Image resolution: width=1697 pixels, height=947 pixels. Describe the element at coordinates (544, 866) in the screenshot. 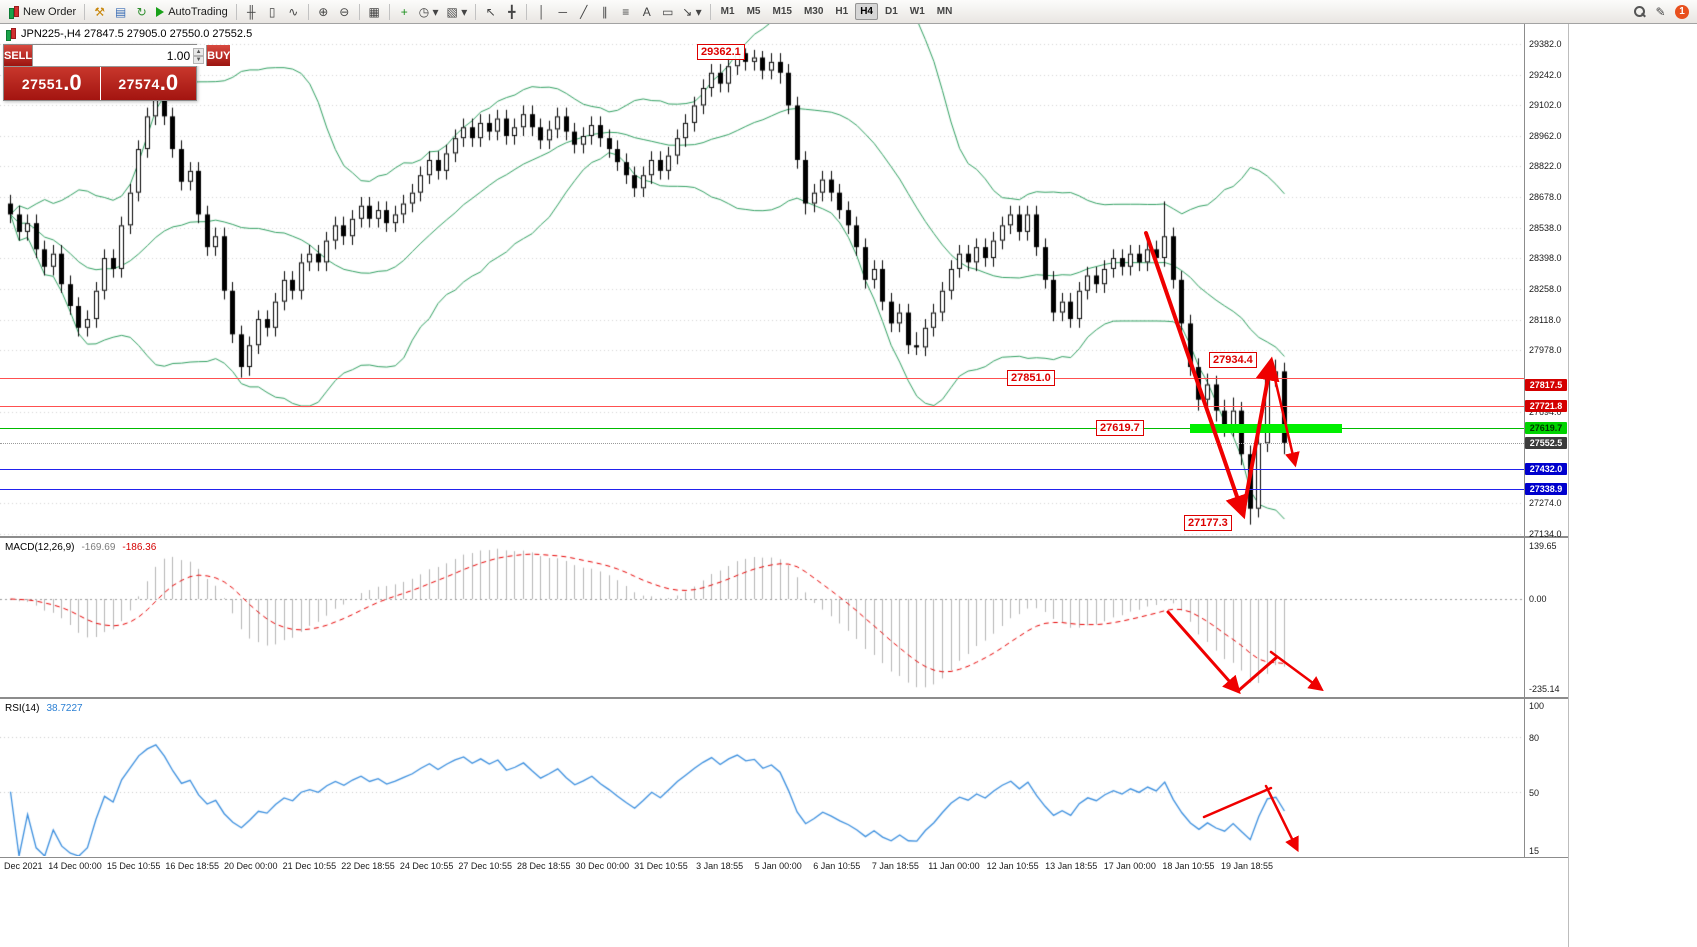

I see `time-axis-label: 28 Dec 18:55` at that location.